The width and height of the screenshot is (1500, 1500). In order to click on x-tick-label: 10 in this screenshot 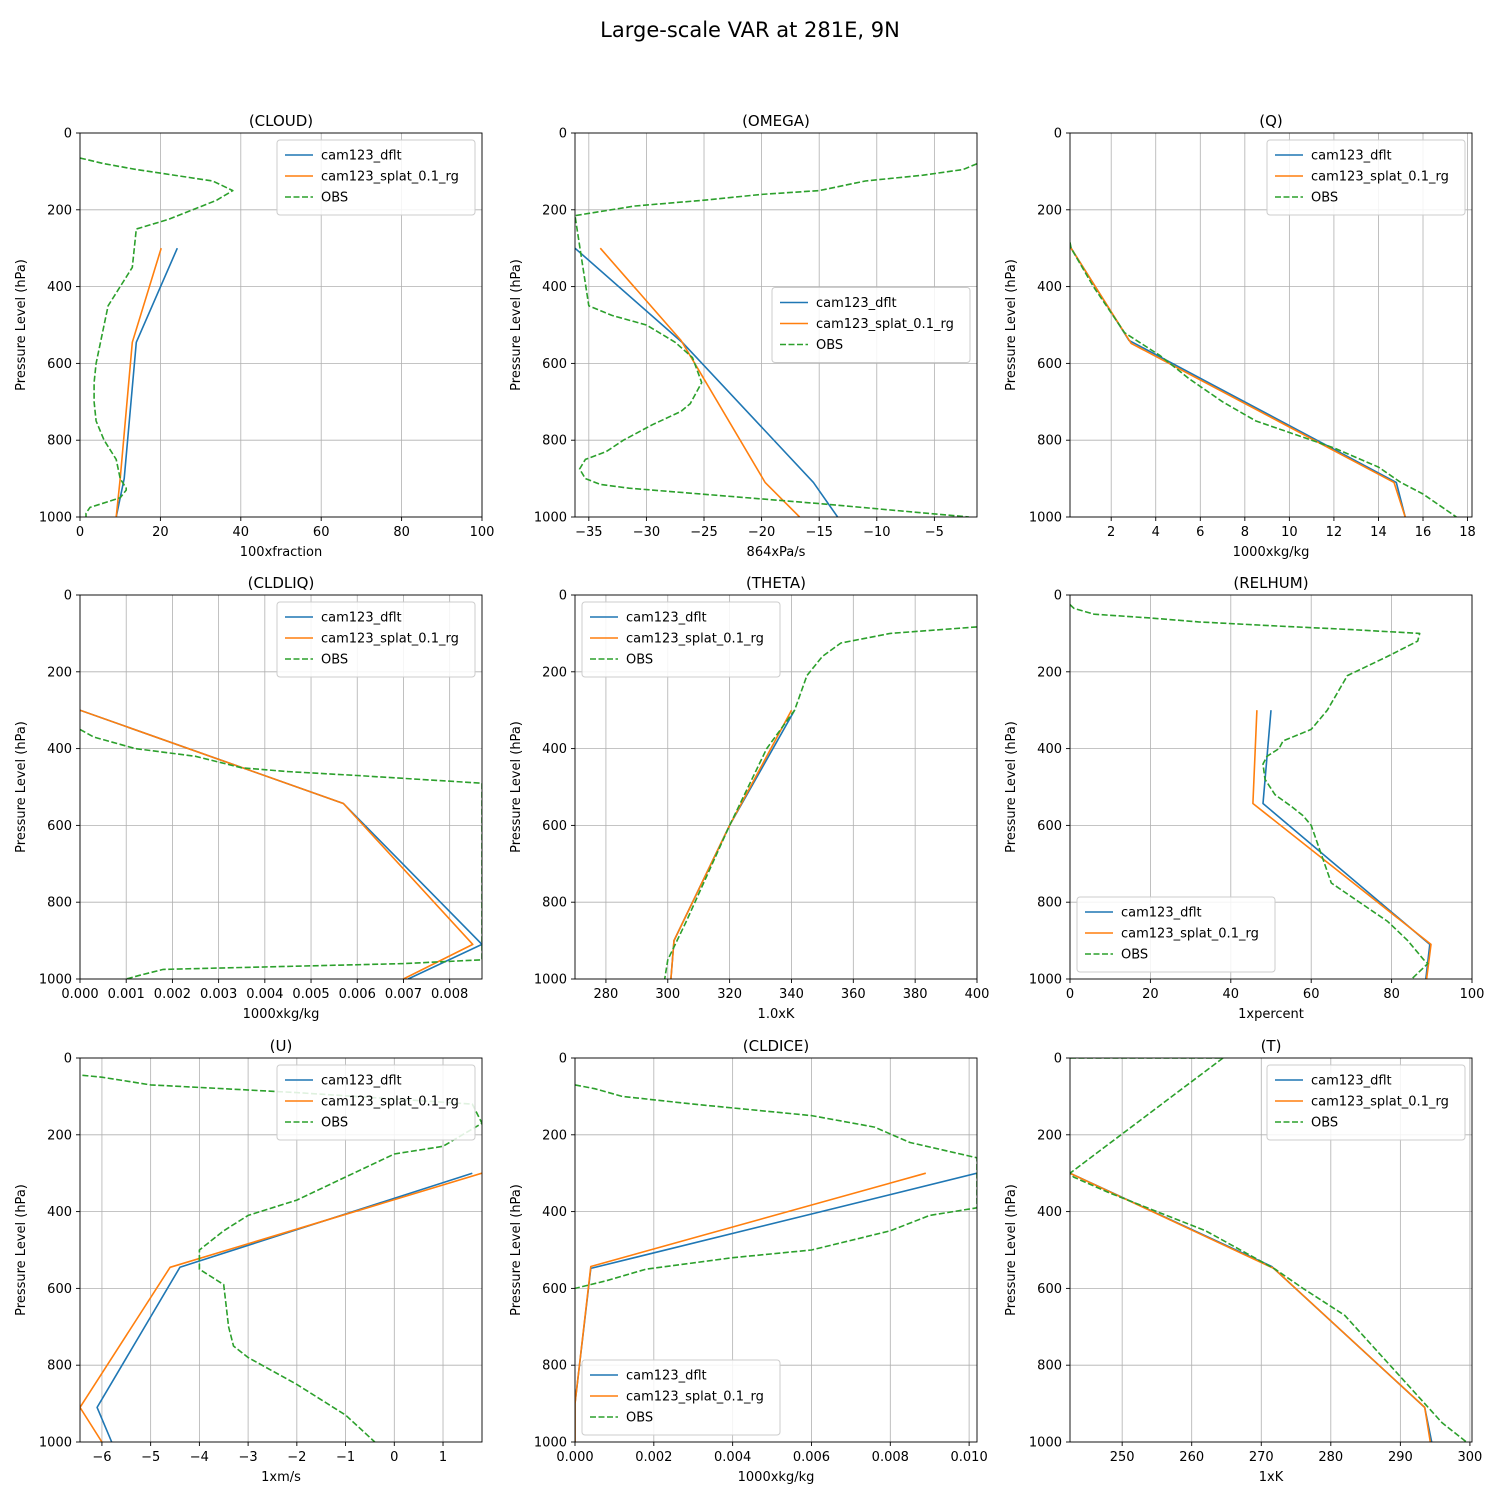, I will do `click(1289, 532)`.